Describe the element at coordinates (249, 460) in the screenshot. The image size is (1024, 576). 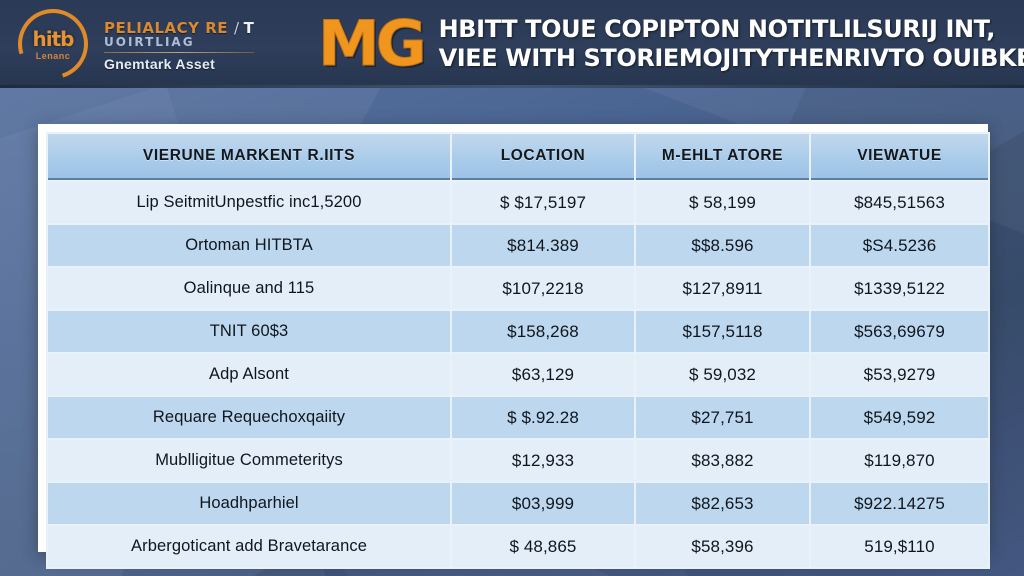
I see `cell-name: Mublligitue Commeteritys` at that location.